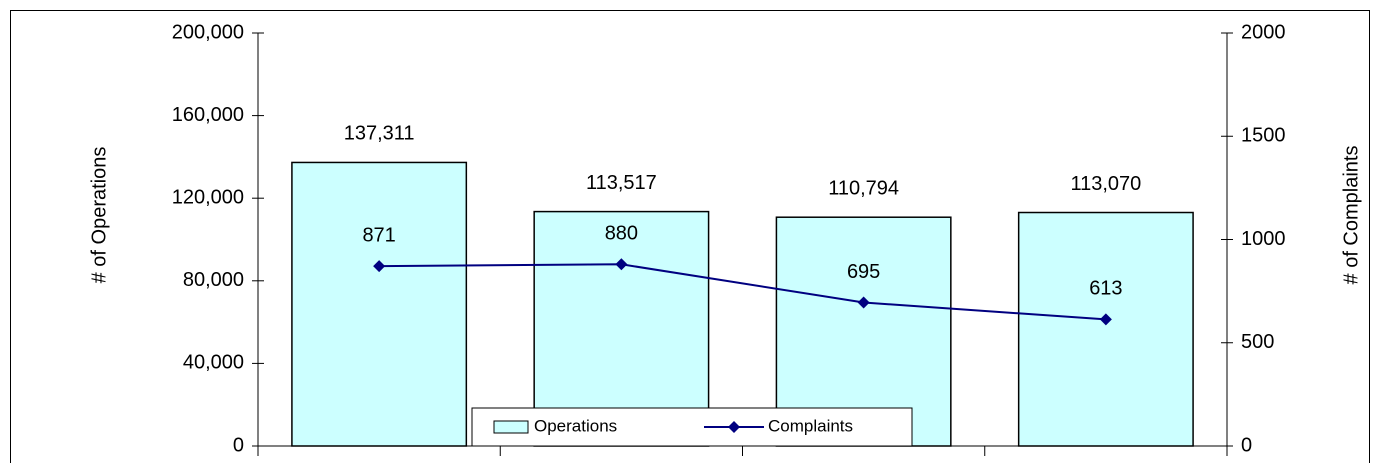 This screenshot has width=1380, height=463. I want to click on y-axis-label: # of Operations, so click(99, 215).